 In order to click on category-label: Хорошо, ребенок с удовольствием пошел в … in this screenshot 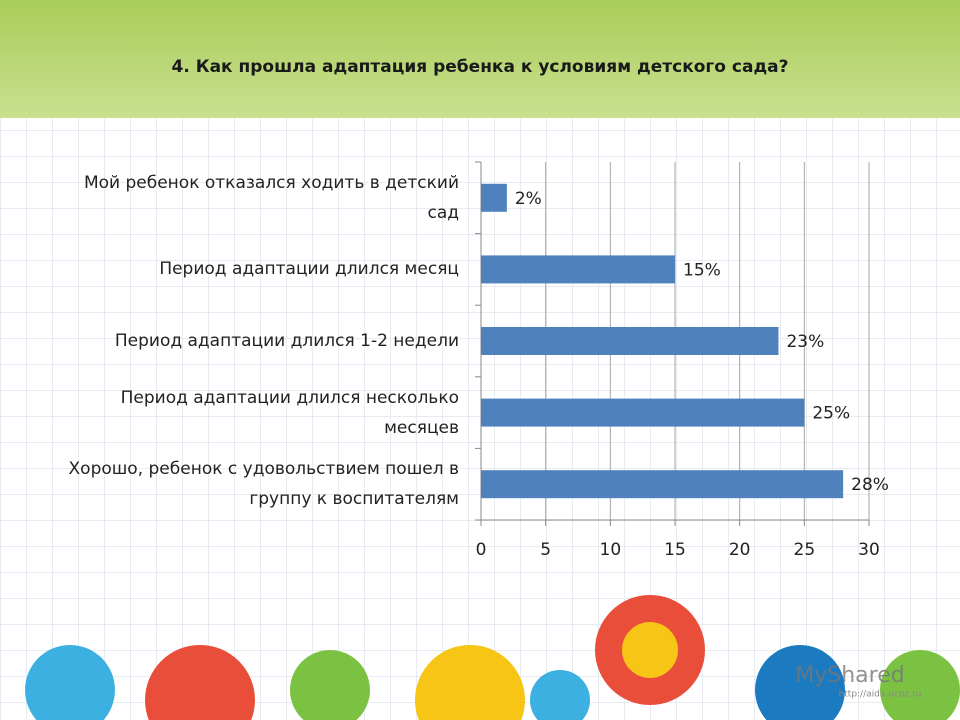, I will do `click(263, 484)`.